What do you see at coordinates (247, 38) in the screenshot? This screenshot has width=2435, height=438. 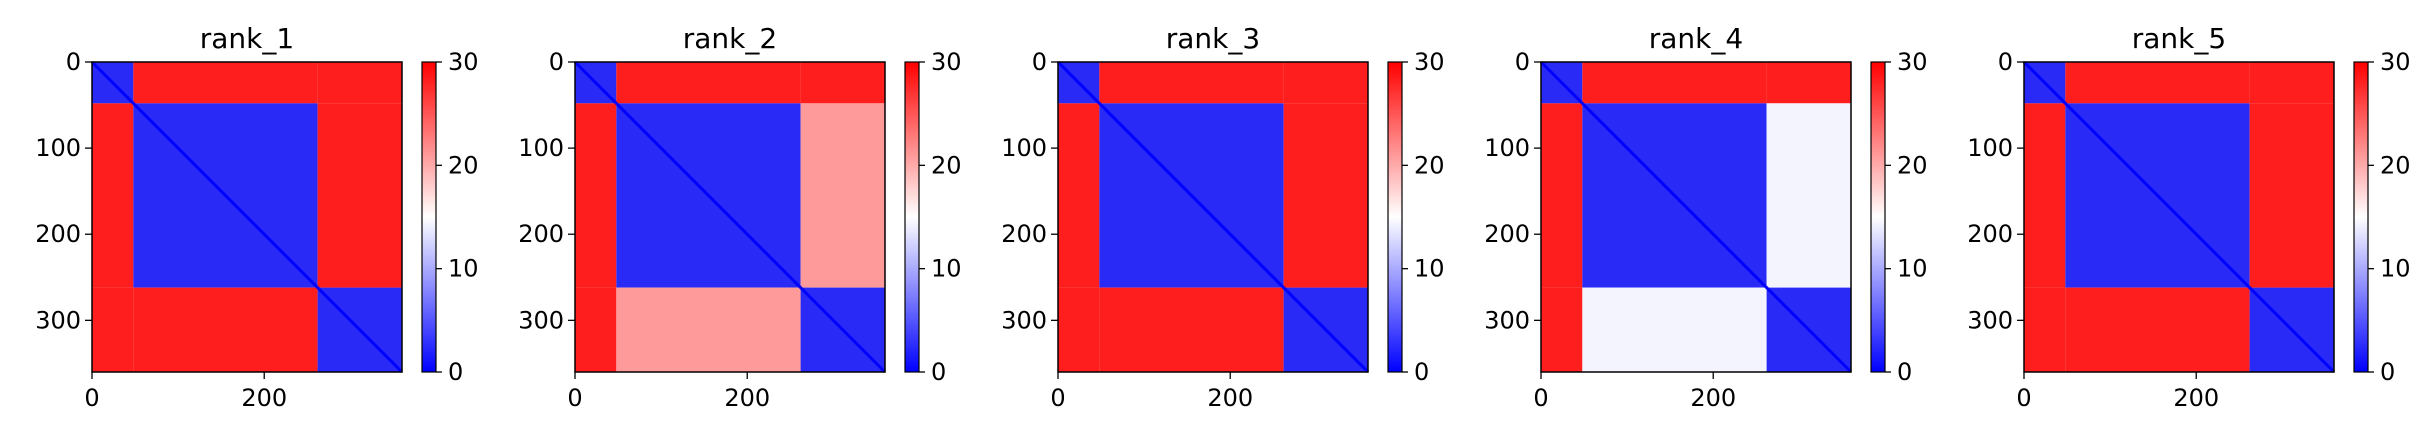 I see `panel-title: rank_1` at bounding box center [247, 38].